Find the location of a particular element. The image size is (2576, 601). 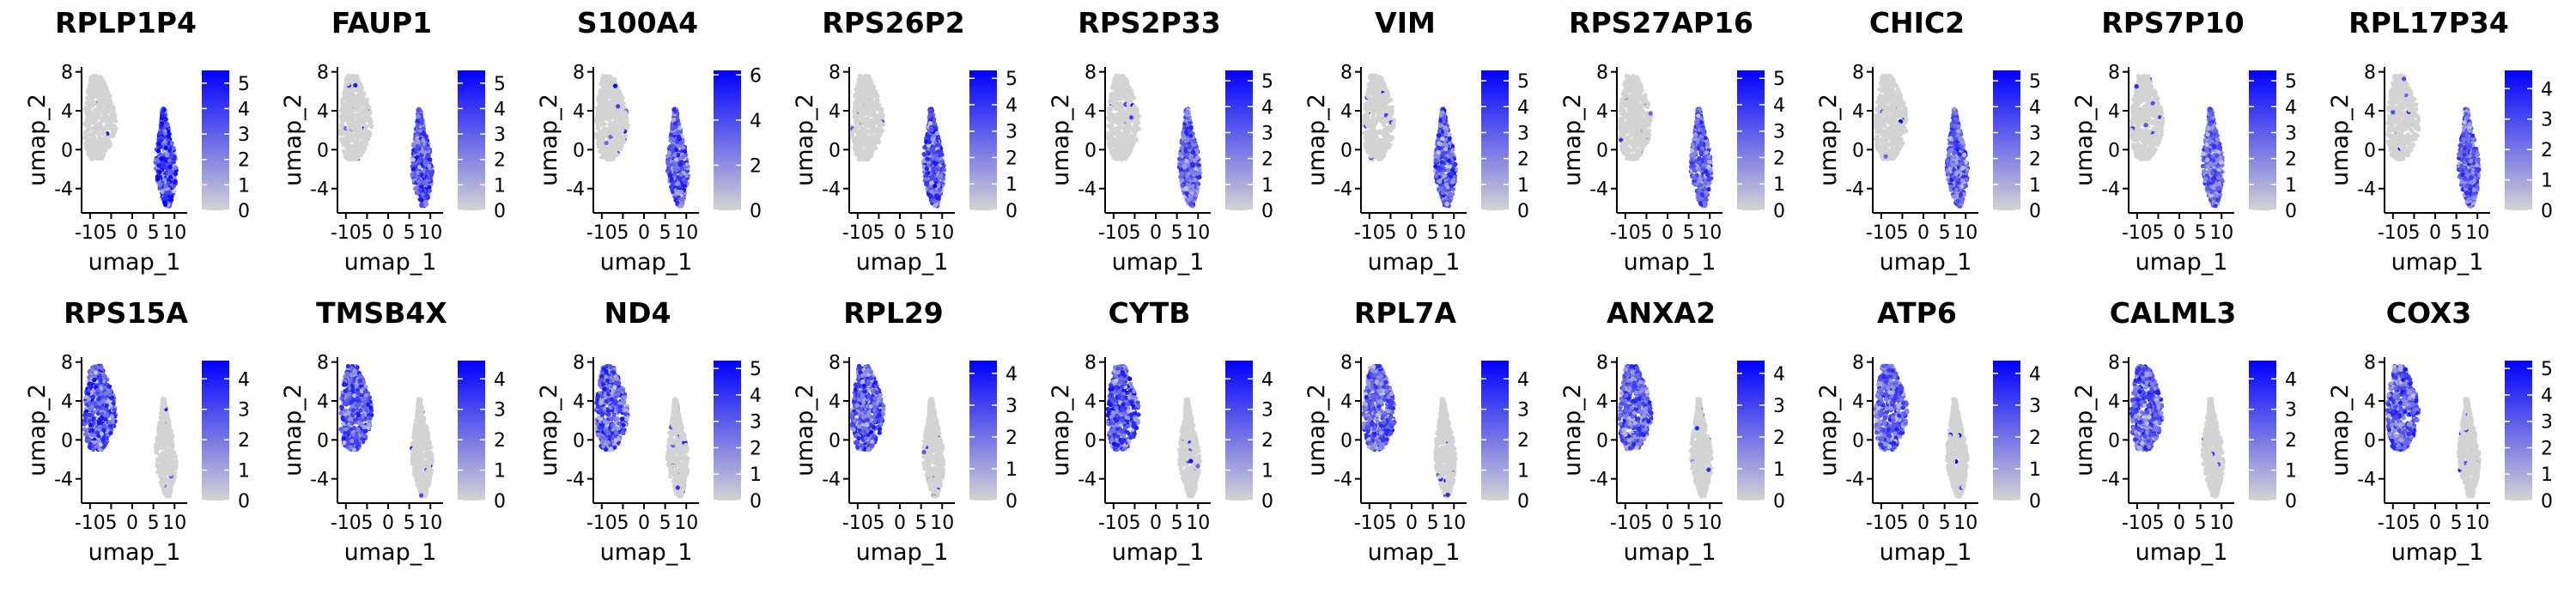

panel-title: RPS26P2 is located at coordinates (893, 23).